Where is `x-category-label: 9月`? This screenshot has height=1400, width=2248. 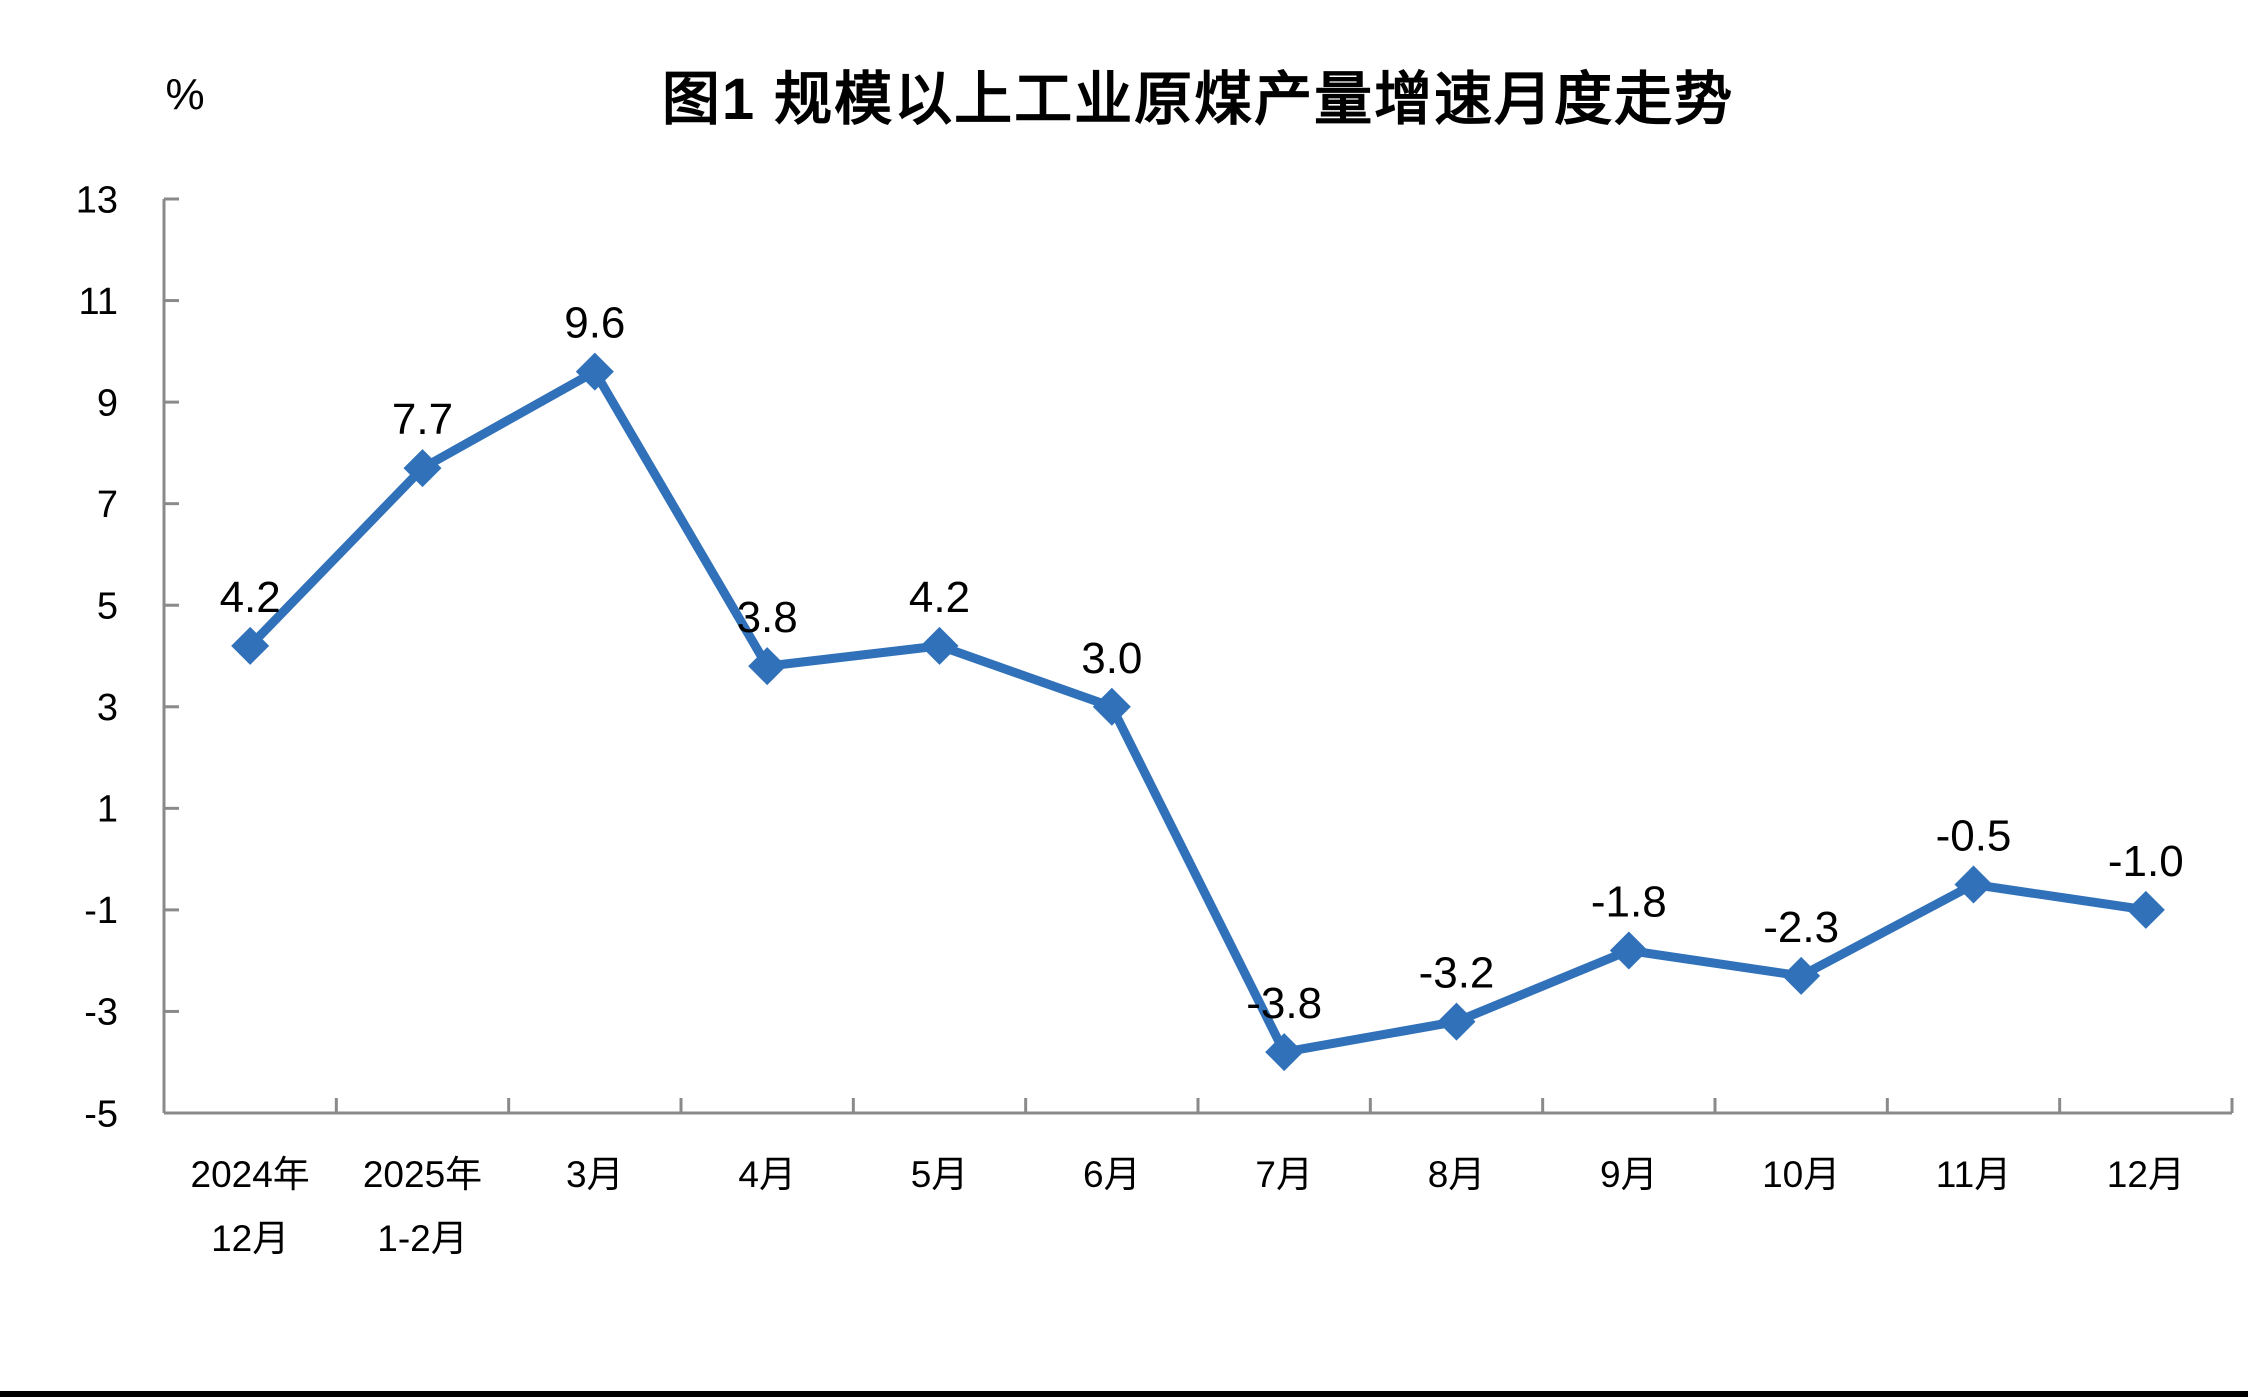 x-category-label: 9月 is located at coordinates (1629, 1174).